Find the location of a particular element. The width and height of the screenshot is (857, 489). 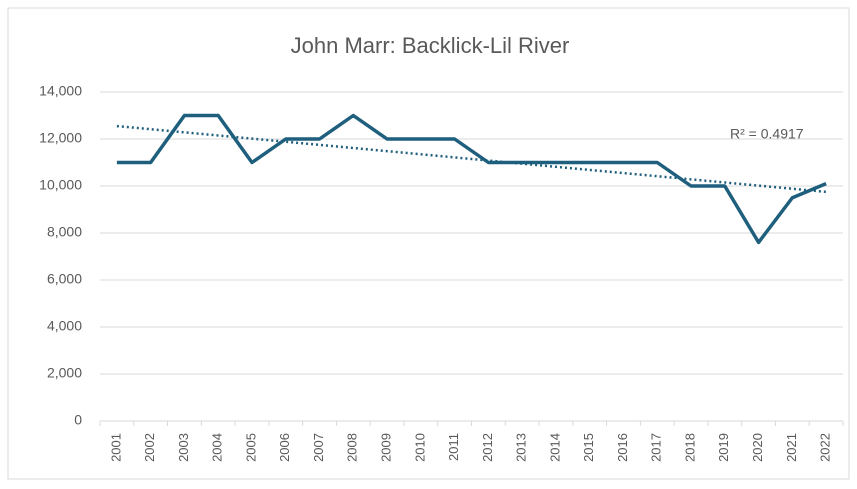

x-tick-label: 2019 is located at coordinates (723, 447).